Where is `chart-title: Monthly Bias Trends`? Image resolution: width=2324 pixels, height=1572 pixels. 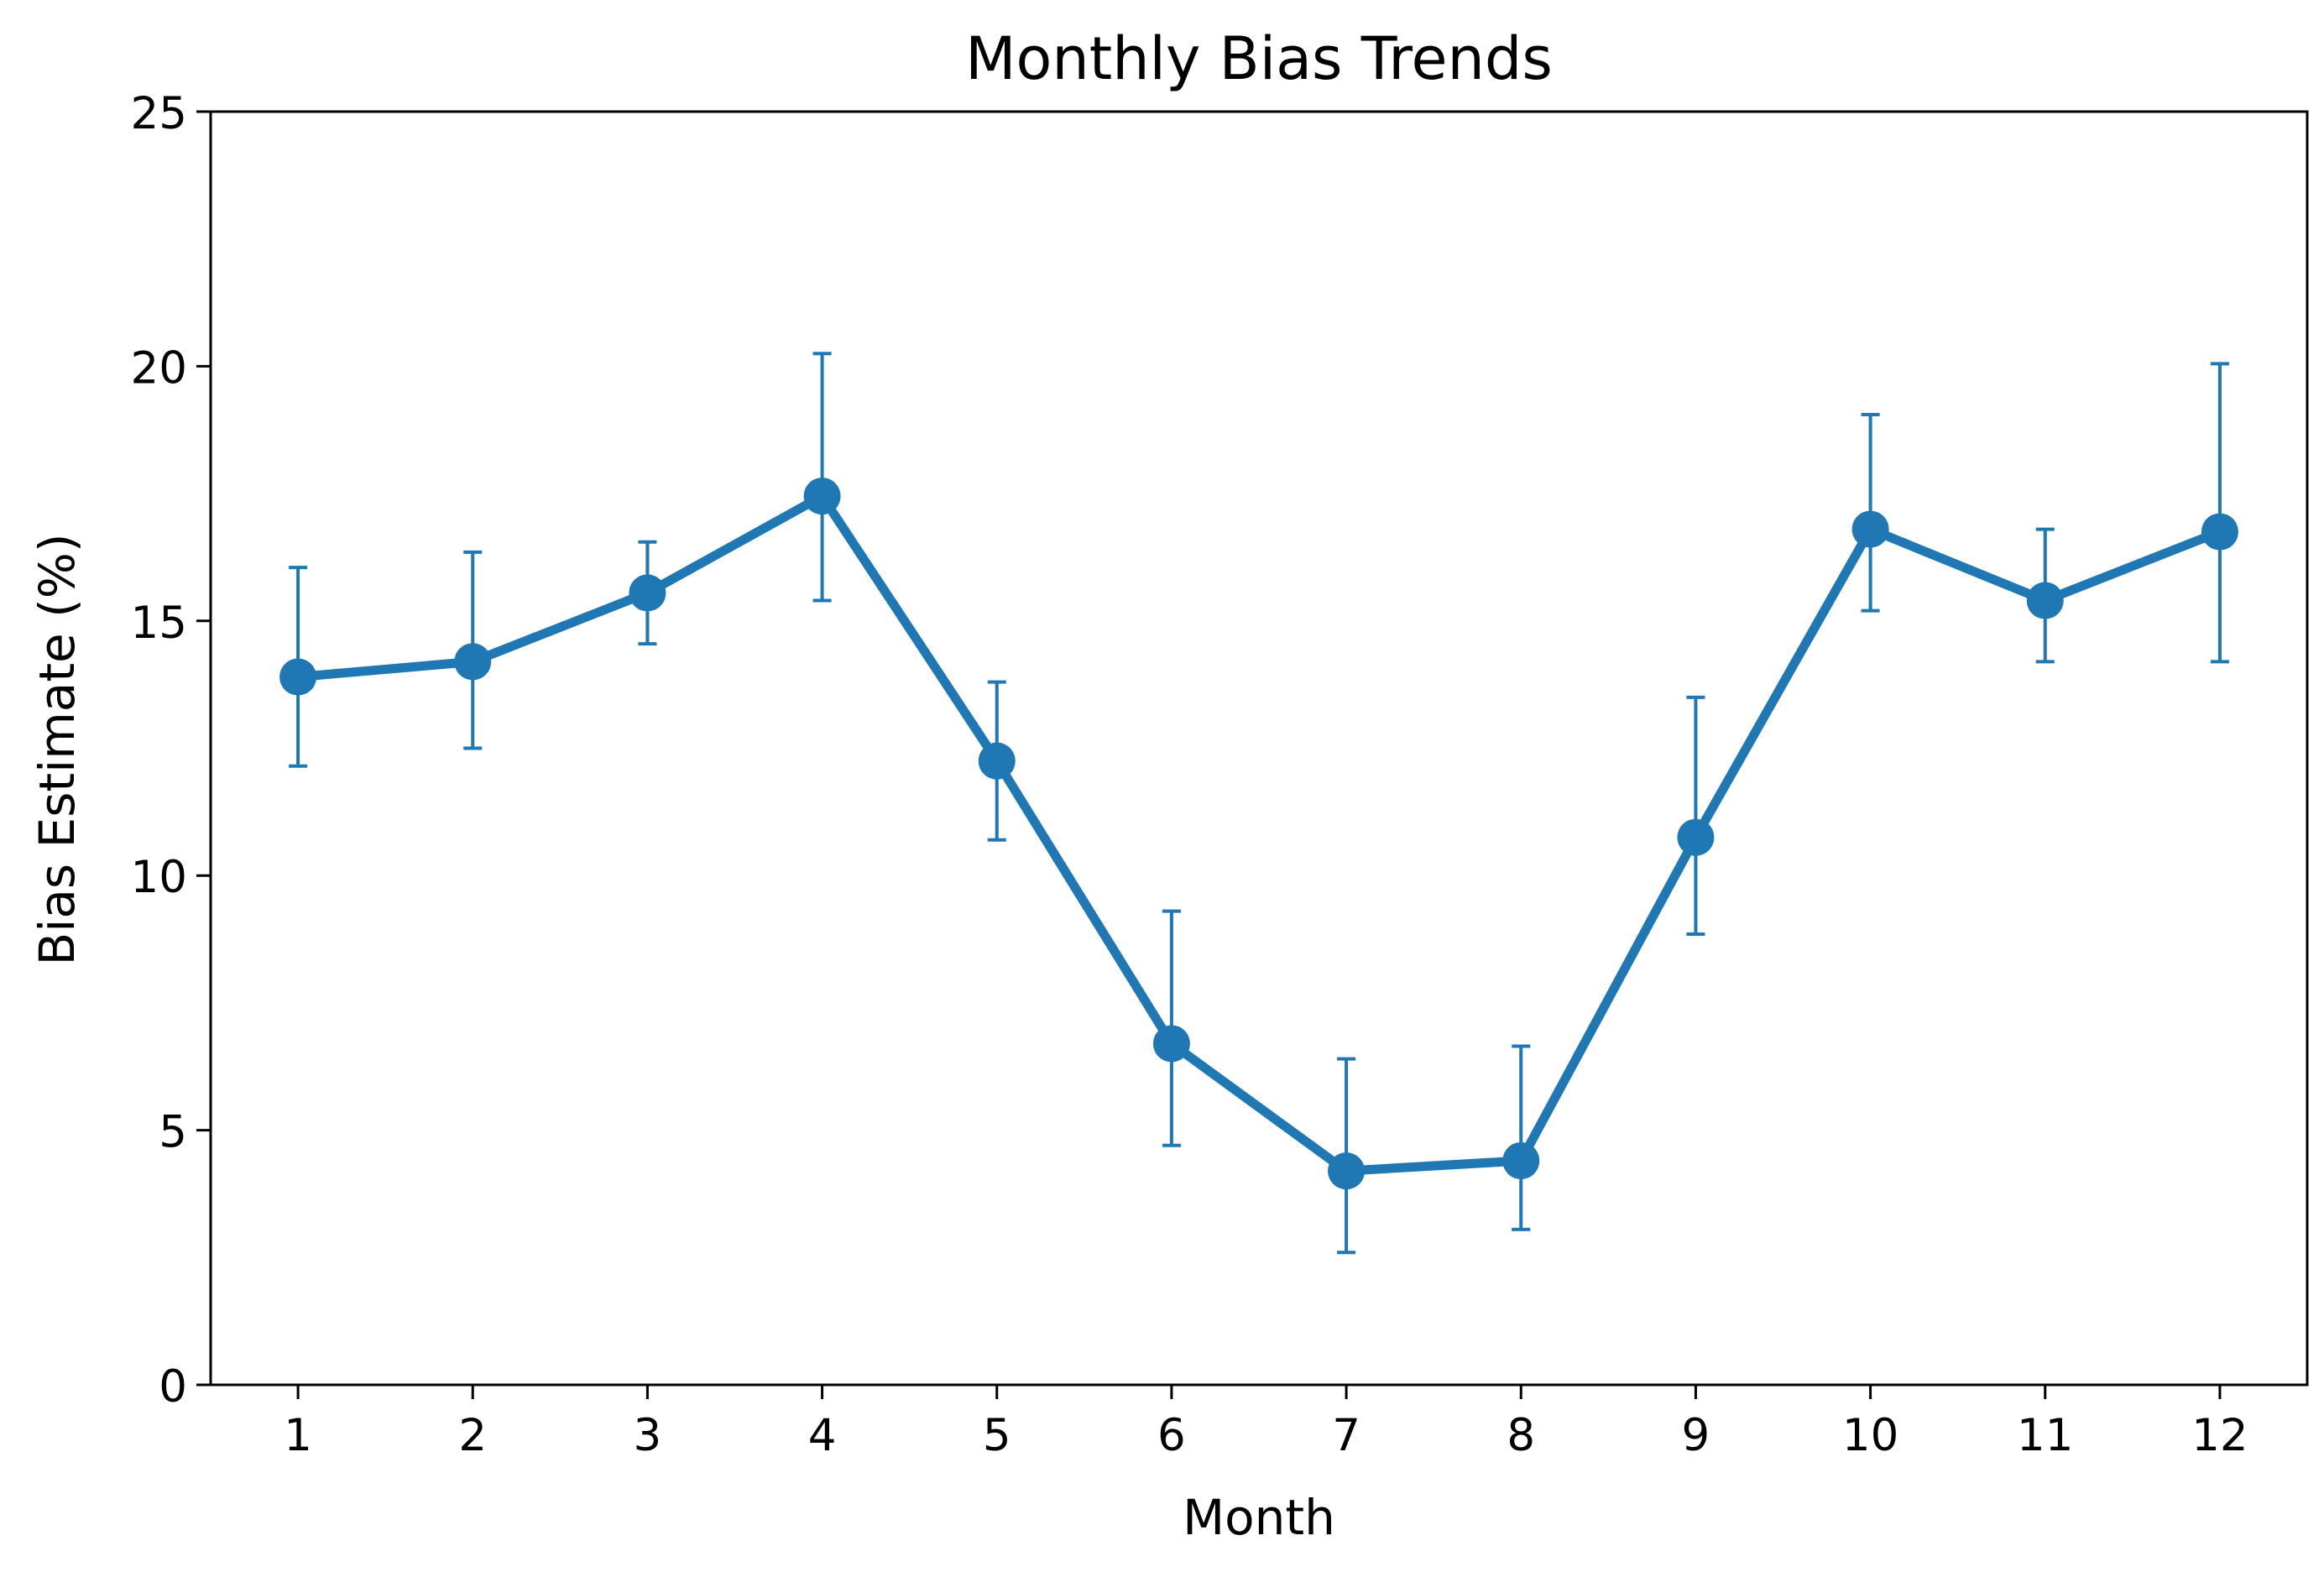 chart-title: Monthly Bias Trends is located at coordinates (1259, 59).